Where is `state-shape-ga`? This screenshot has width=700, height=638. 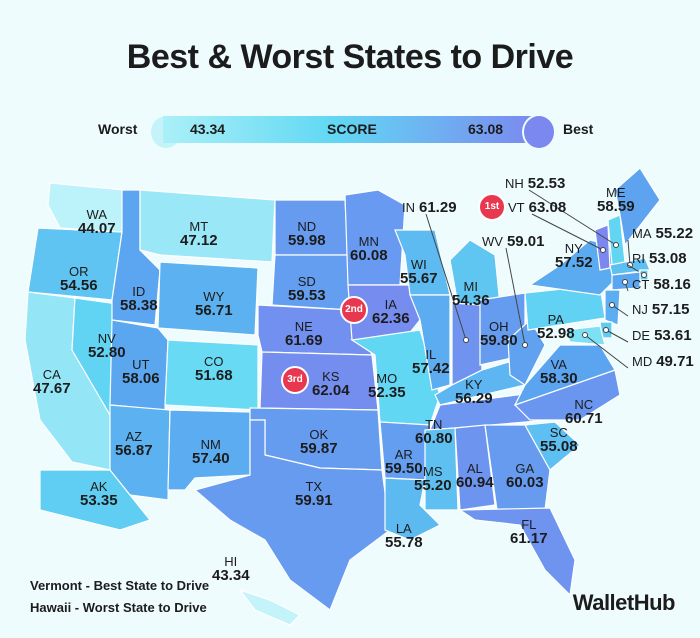 state-shape-ga is located at coordinates (517, 467).